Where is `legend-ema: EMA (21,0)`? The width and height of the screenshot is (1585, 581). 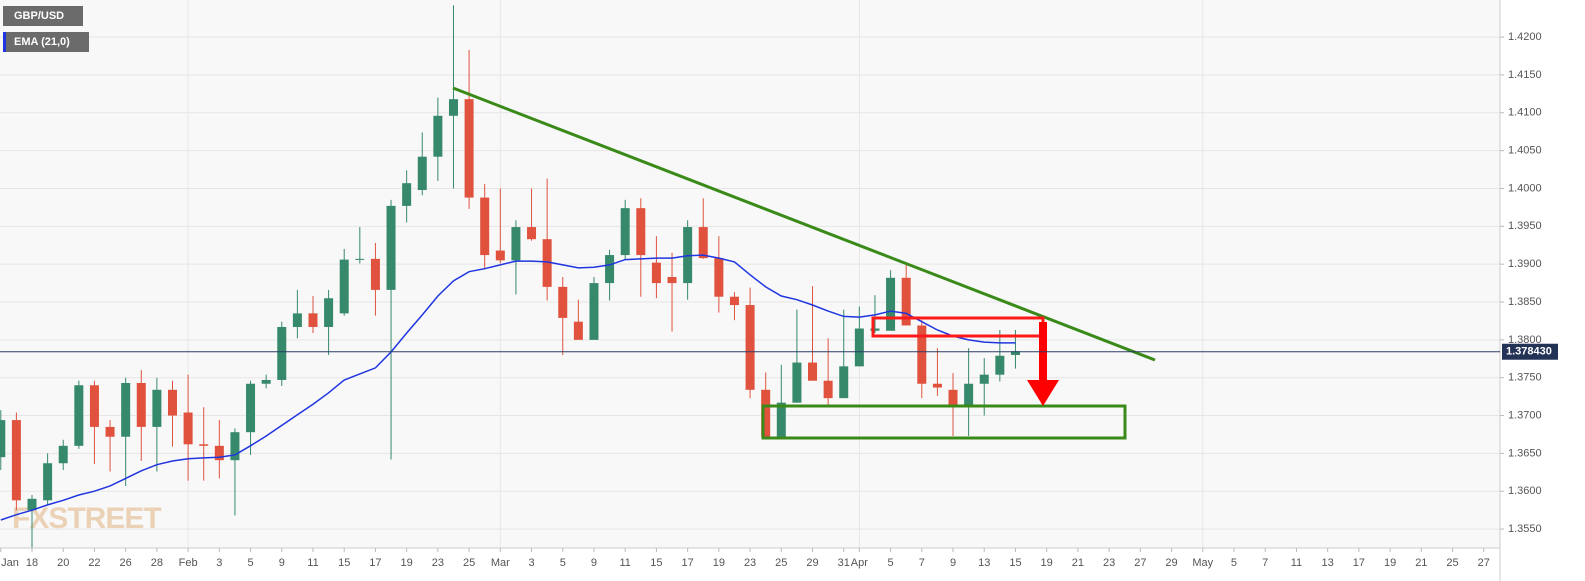
legend-ema: EMA (21,0) is located at coordinates (42, 42).